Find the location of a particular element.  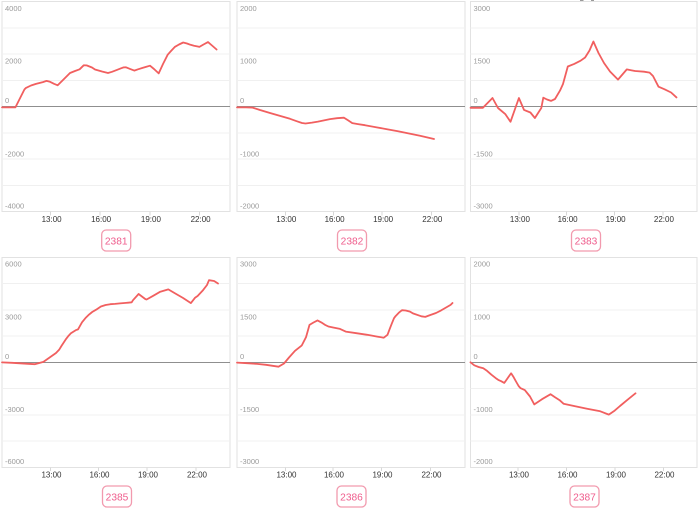

svg-text: 2381 is located at coordinates (116, 241).